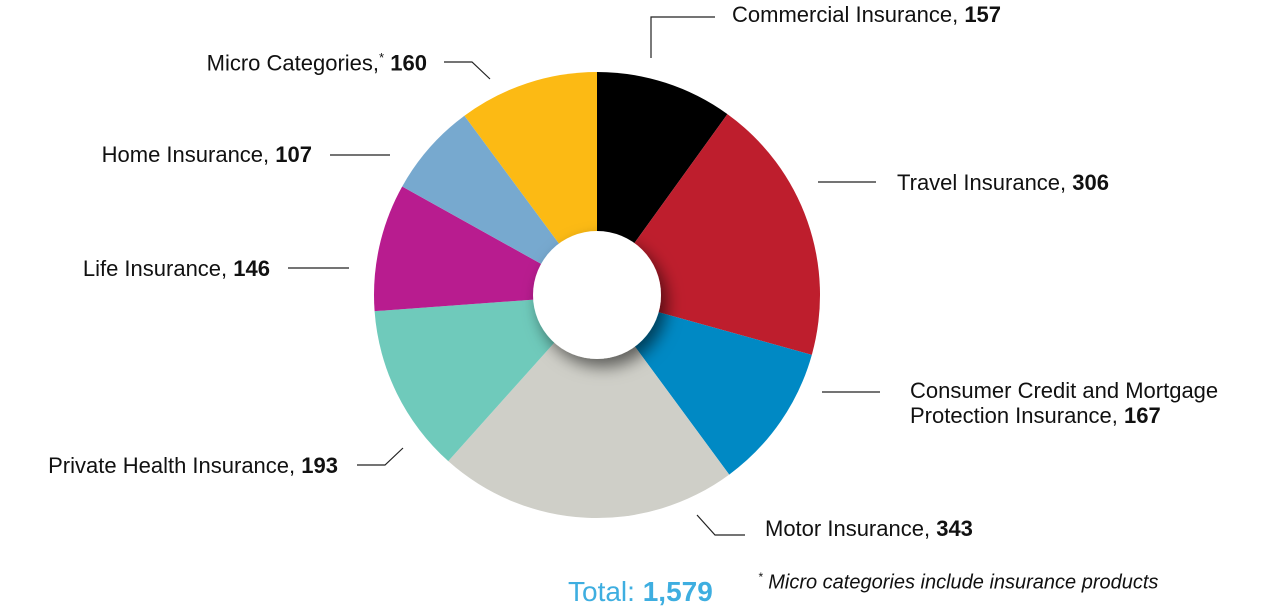  What do you see at coordinates (848, 528) in the screenshot?
I see `category-name: Motor Insurance,` at bounding box center [848, 528].